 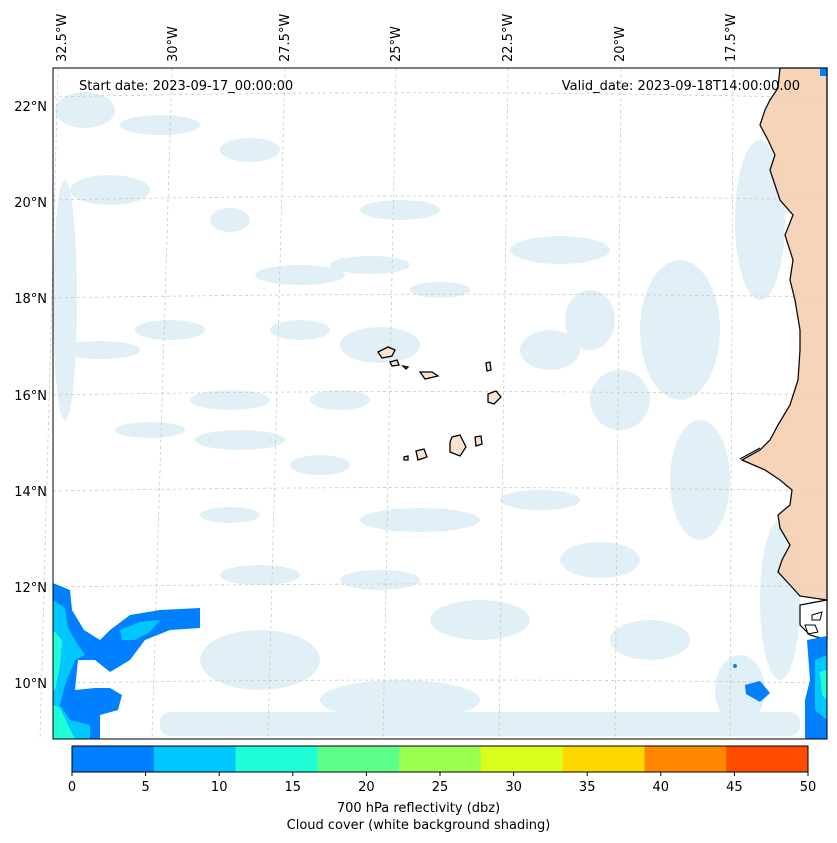 What do you see at coordinates (731, 38) in the screenshot?
I see `lon-label: 17.5°W` at bounding box center [731, 38].